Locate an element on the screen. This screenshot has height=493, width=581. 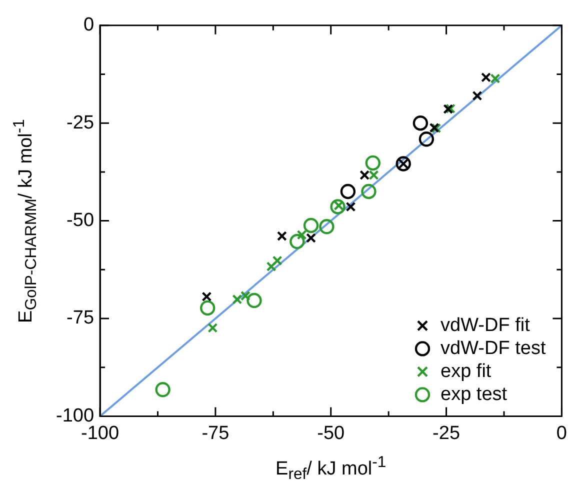
x-tick-label: -25 is located at coordinates (446, 433).